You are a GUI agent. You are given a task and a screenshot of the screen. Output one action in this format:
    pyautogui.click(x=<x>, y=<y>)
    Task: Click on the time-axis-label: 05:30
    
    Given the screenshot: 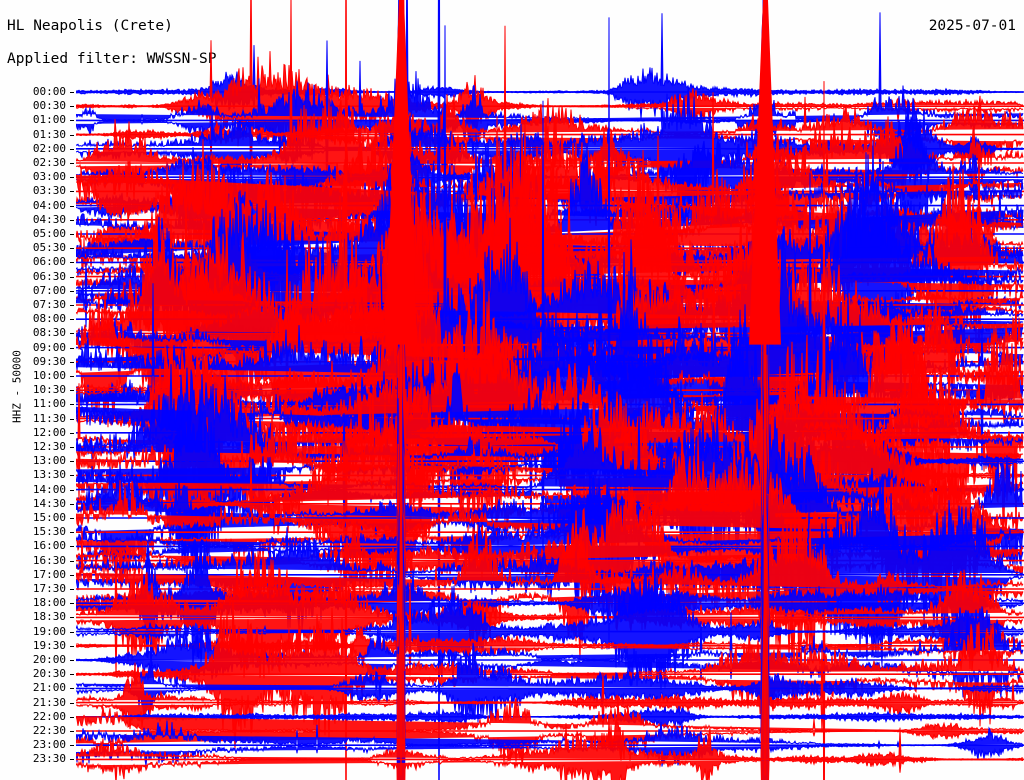 What is the action you would take?
    pyautogui.click(x=49, y=248)
    